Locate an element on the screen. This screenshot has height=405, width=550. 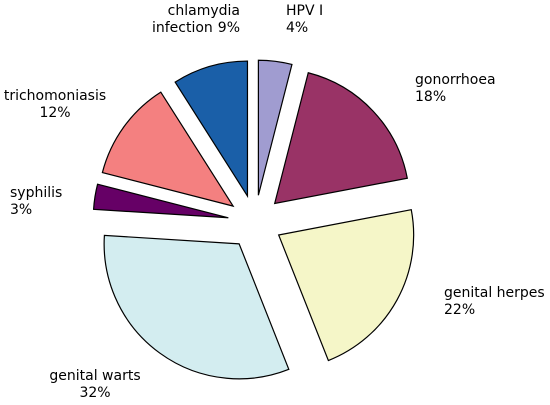
value-label: 22% is located at coordinates (460, 310).